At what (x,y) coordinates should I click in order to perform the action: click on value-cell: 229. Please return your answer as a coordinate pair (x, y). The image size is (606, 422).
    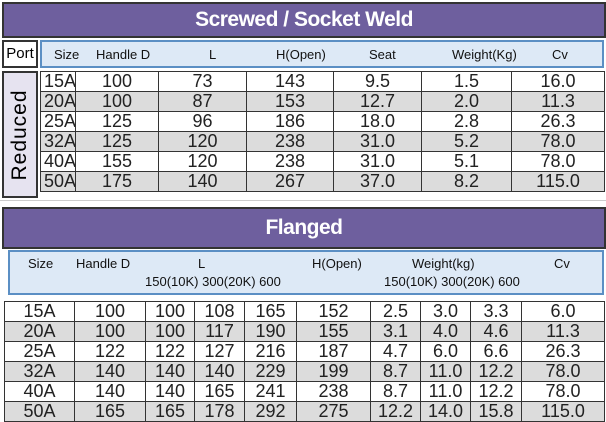
    Looking at the image, I should click on (270, 371).